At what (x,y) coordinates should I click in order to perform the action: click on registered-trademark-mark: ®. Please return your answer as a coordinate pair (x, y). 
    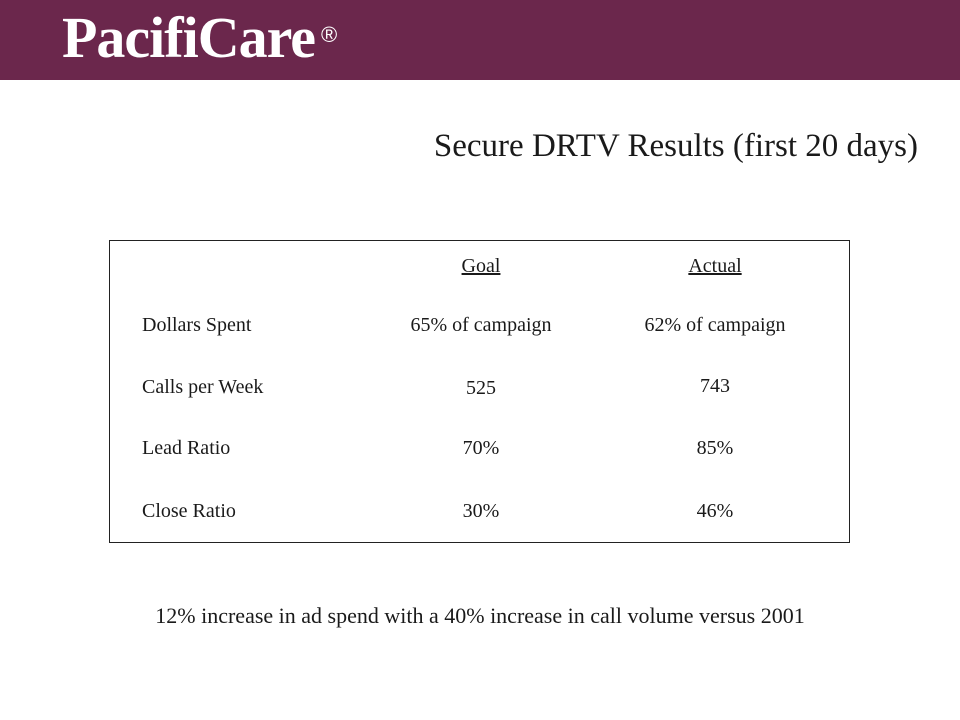
    Looking at the image, I should click on (329, 34).